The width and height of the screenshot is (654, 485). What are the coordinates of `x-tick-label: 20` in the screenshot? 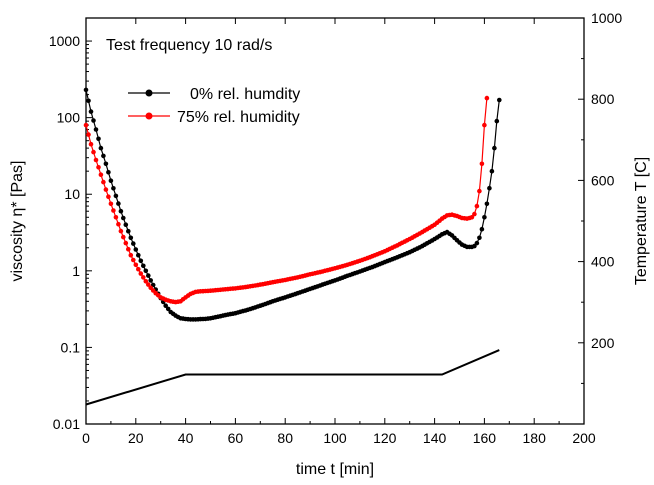 It's located at (136, 438).